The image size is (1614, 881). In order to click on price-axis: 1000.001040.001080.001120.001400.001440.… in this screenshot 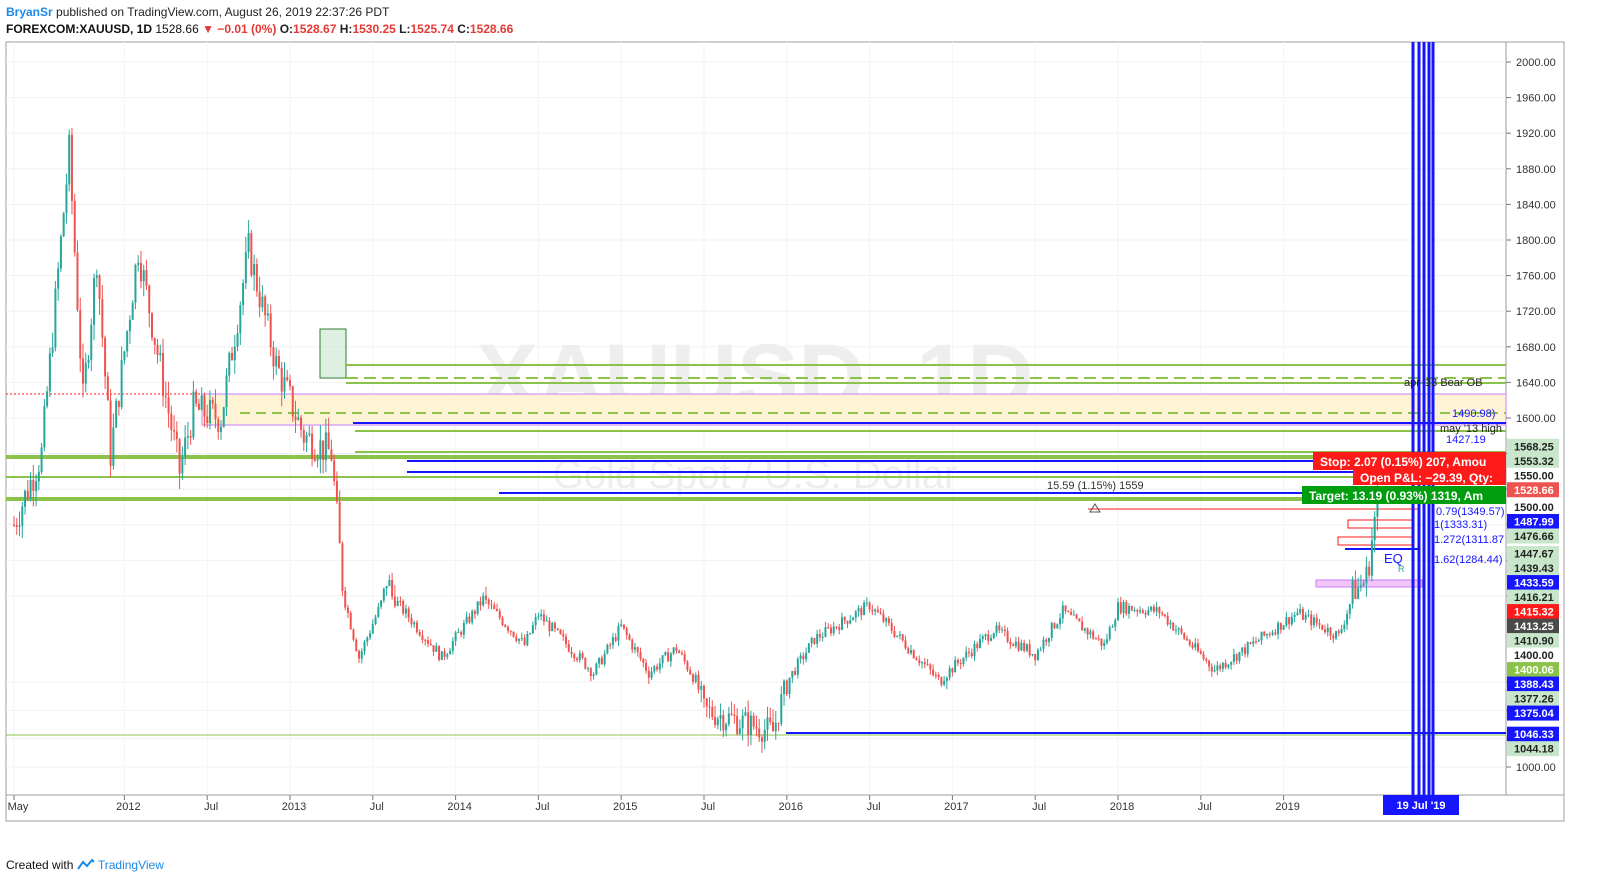, I will do `click(1532, 415)`.